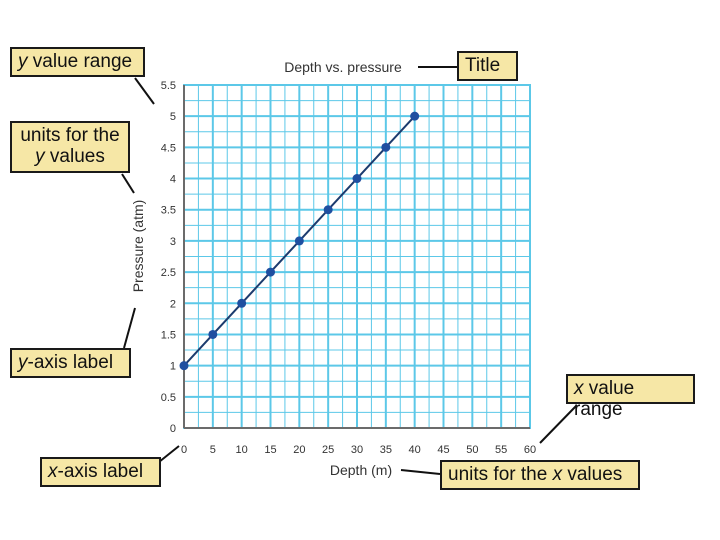  I want to click on y-tick-label: 5.5, so click(168, 86).